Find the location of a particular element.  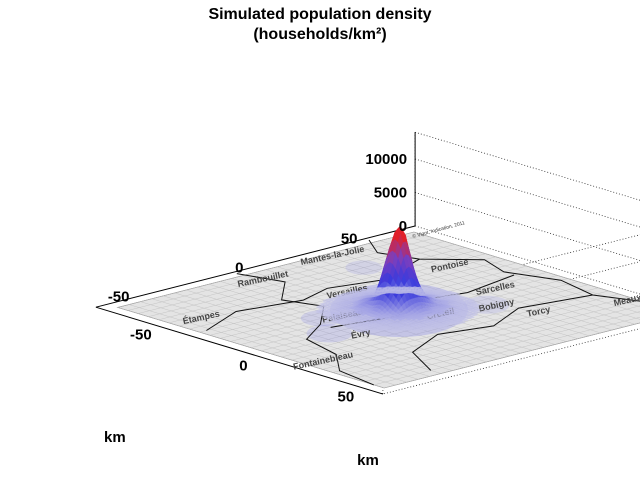

x-axis-line is located at coordinates (239, 350).